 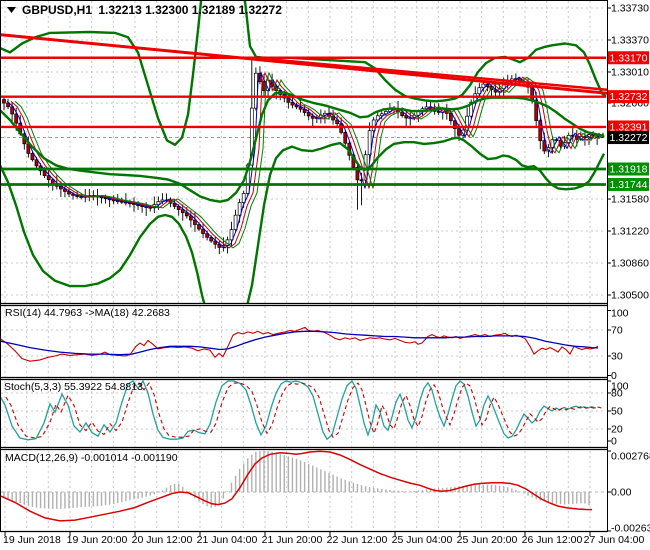 I want to click on macd-axis-label: 0.00, so click(x=621, y=493).